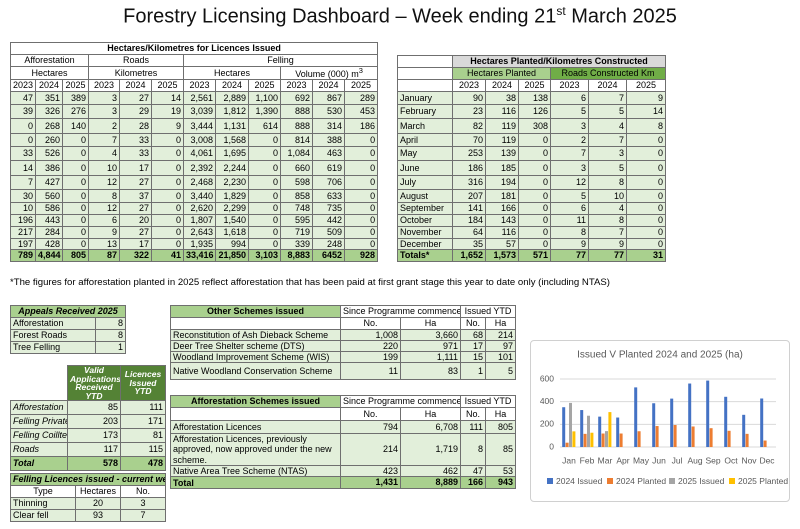  I want to click on table-row: Felling Coillte 173 81, so click(88, 435).